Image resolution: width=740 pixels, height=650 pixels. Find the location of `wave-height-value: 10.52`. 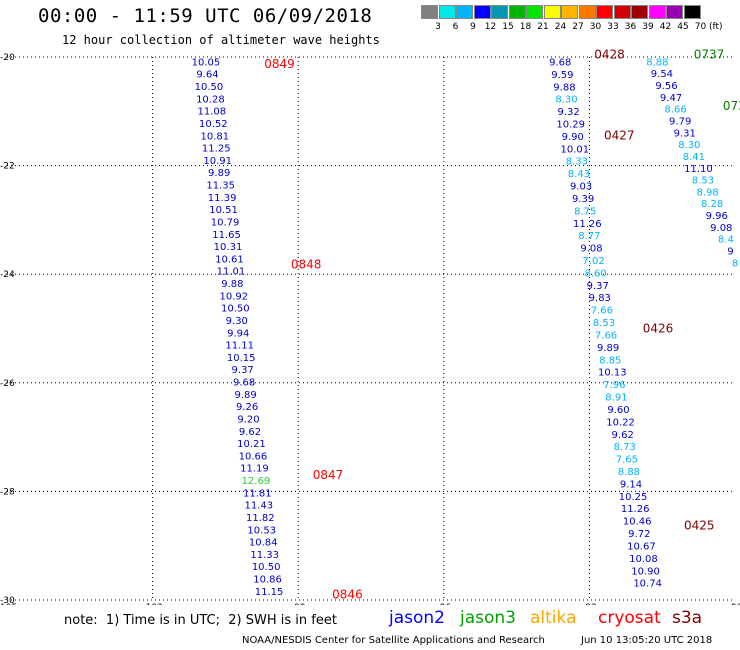

wave-height-value: 10.52 is located at coordinates (213, 124).